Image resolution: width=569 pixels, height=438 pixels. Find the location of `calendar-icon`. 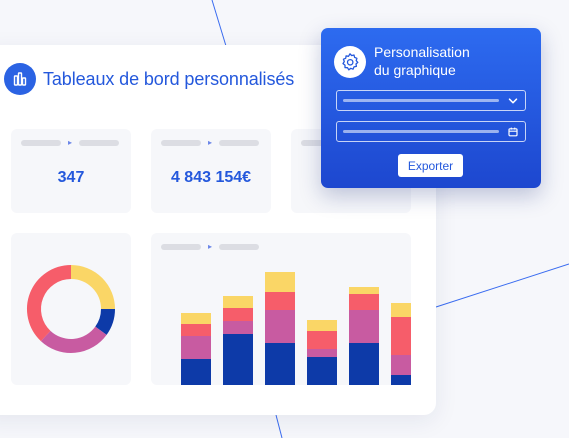

calendar-icon is located at coordinates (513, 132).